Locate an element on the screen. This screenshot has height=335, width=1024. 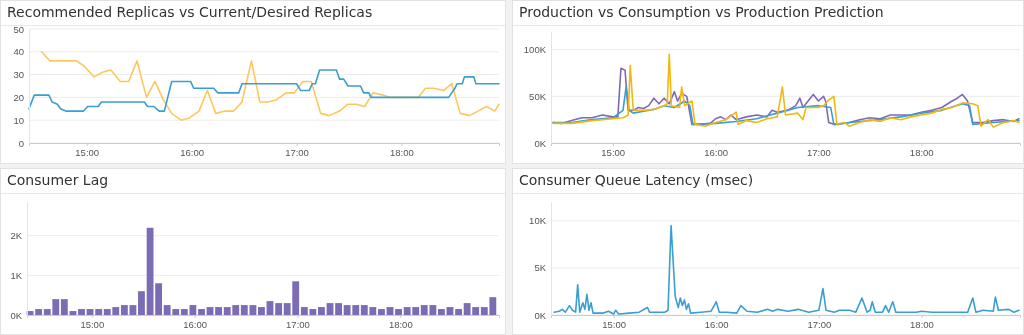
y-tick-label: 1K is located at coordinates (16, 275).